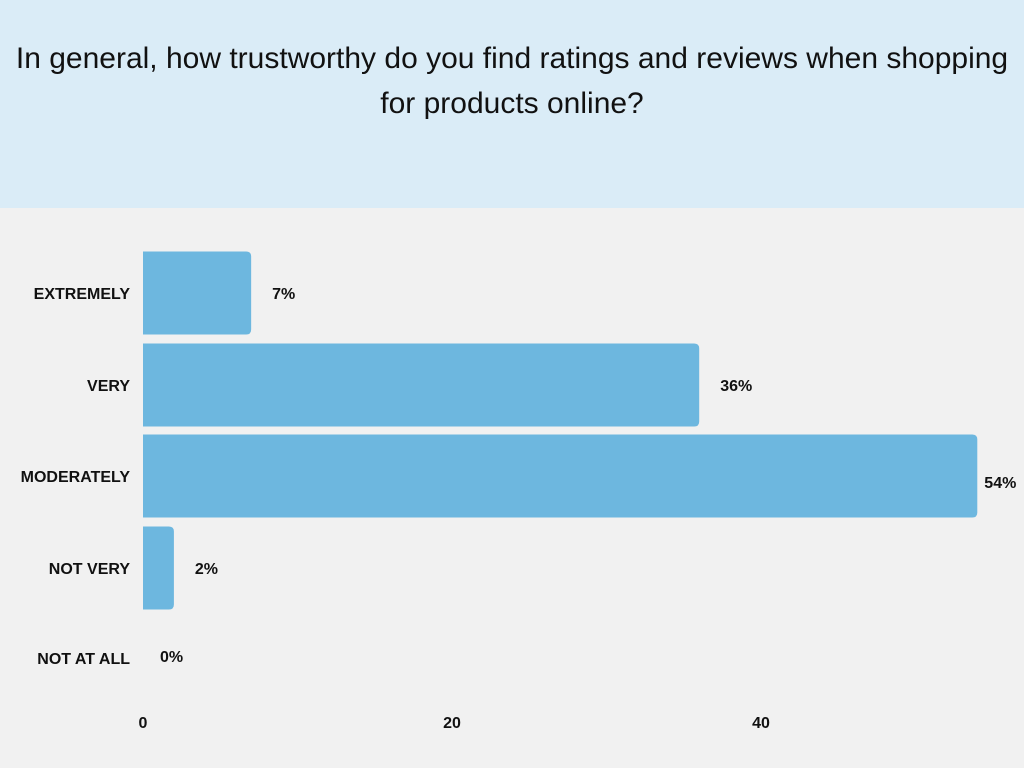 Image resolution: width=1024 pixels, height=768 pixels. Describe the element at coordinates (143, 723) in the screenshot. I see `x-tick-label: 0` at that location.